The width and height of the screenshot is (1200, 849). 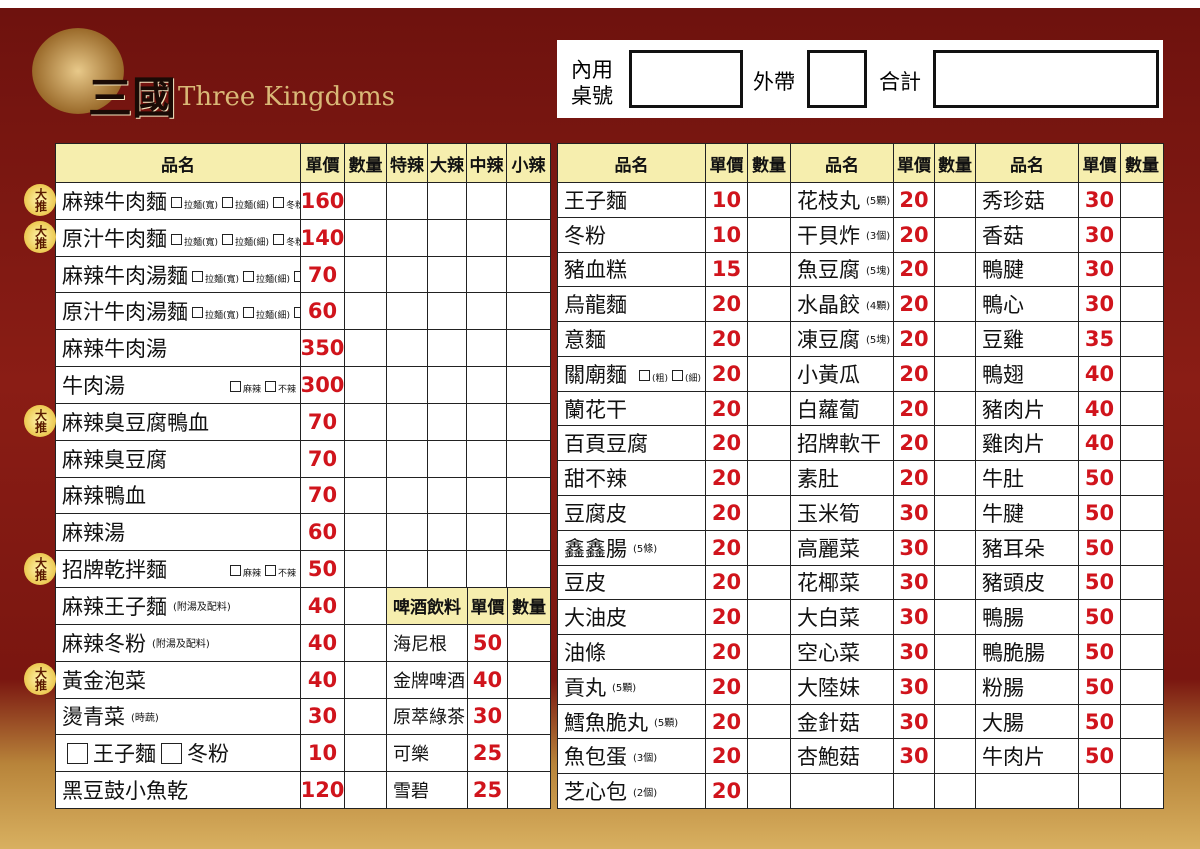 What do you see at coordinates (286, 97) in the screenshot?
I see `logo-en: Three Kingdoms` at bounding box center [286, 97].